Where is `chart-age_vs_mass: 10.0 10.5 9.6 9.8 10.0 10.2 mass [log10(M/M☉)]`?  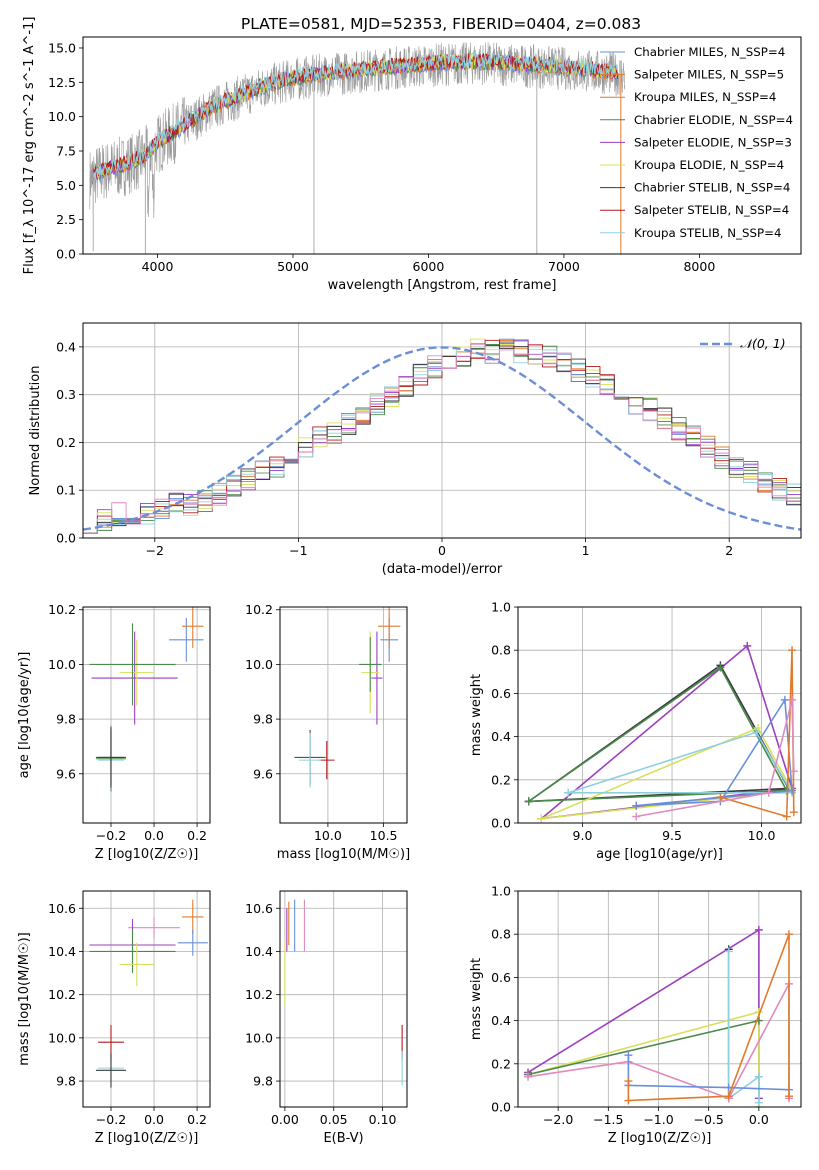
chart-age_vs_mass: 10.0 10.5 9.6 9.8 10.0 10.2 mass [log10(M/M☉)] is located at coordinates (327, 732).